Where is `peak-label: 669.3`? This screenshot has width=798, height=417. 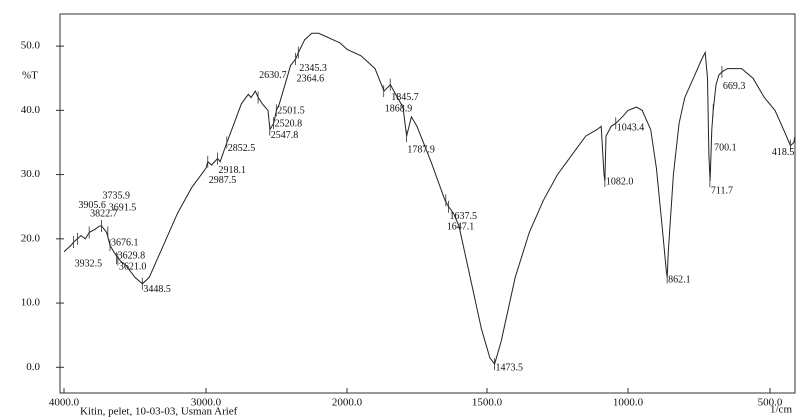
peak-label: 669.3 is located at coordinates (734, 86).